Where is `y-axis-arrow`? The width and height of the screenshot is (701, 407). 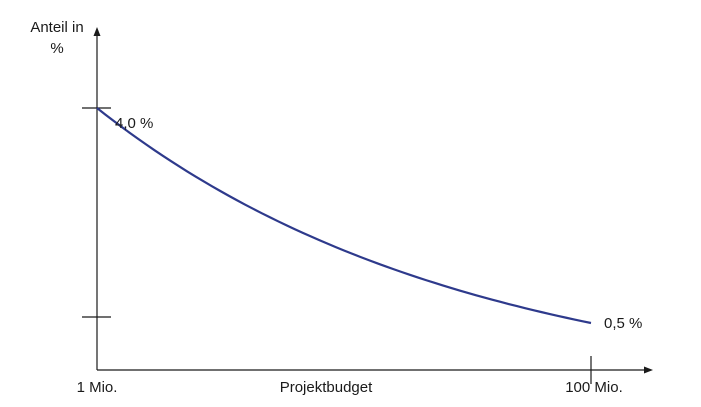 y-axis-arrow is located at coordinates (97, 31).